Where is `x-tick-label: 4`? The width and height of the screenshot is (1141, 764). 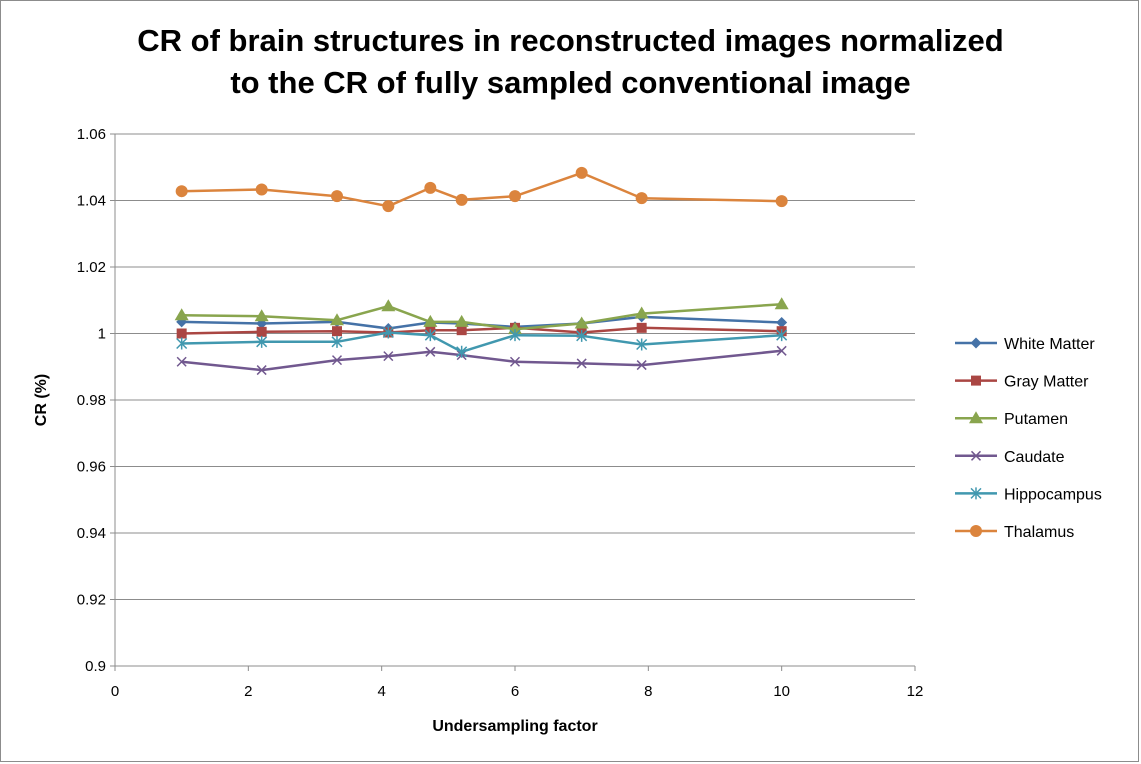
x-tick-label: 4 is located at coordinates (381, 691).